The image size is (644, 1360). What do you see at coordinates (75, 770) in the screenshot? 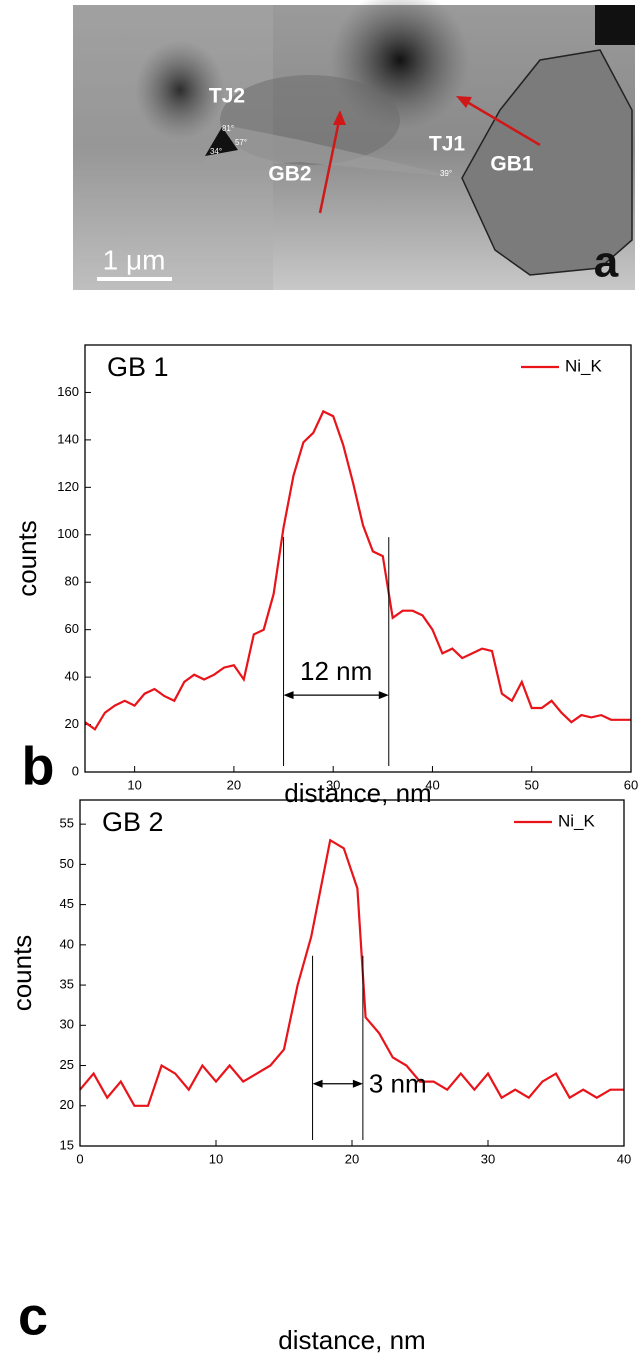
I see `y-tick-label: 0` at bounding box center [75, 770].